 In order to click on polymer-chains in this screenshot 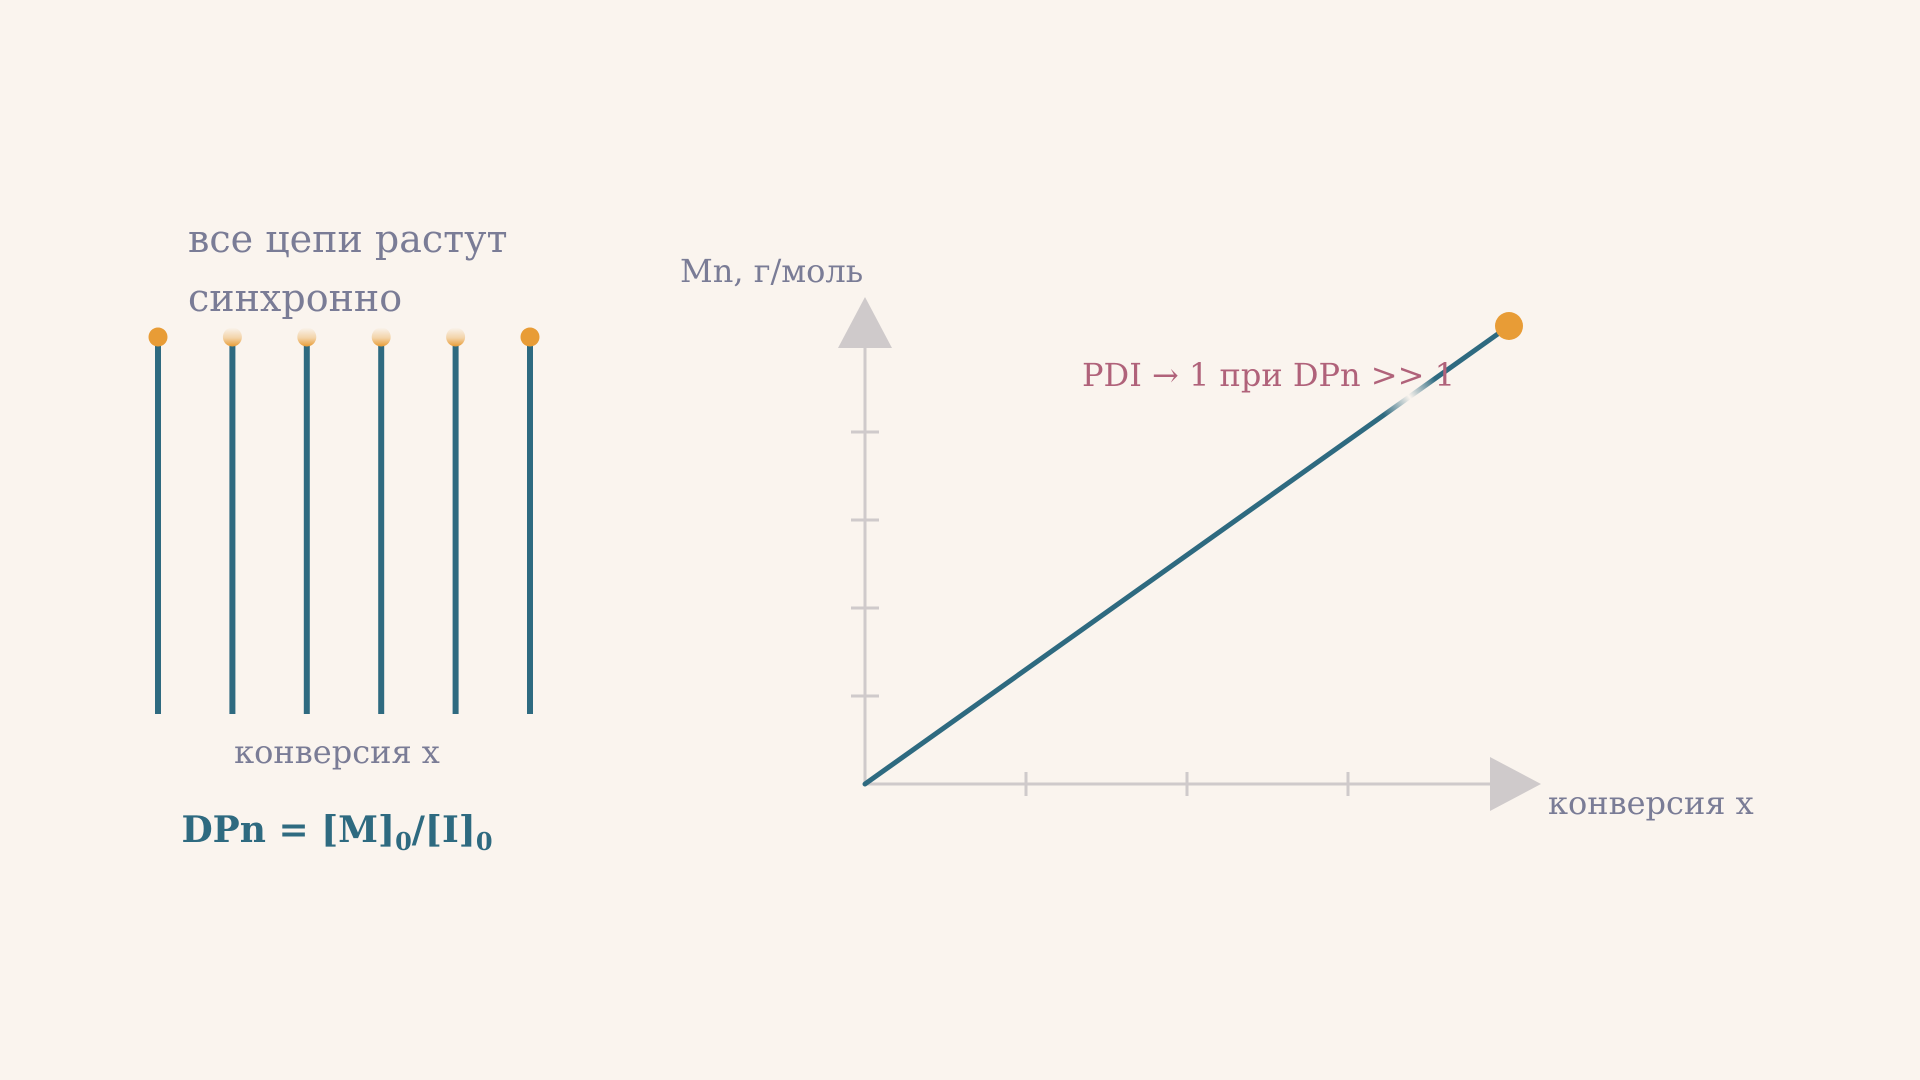, I will do `click(344, 520)`.